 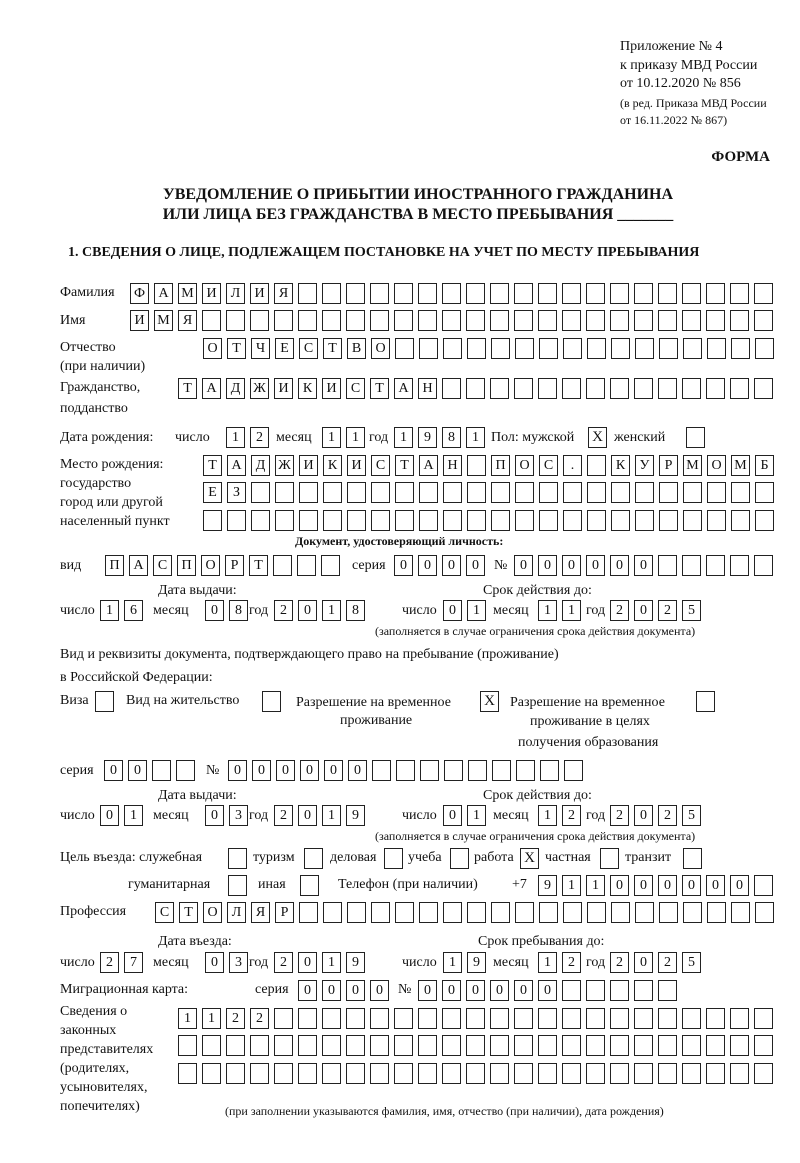 What do you see at coordinates (427, 388) in the screenshot?
I see `char-cell: Н` at bounding box center [427, 388].